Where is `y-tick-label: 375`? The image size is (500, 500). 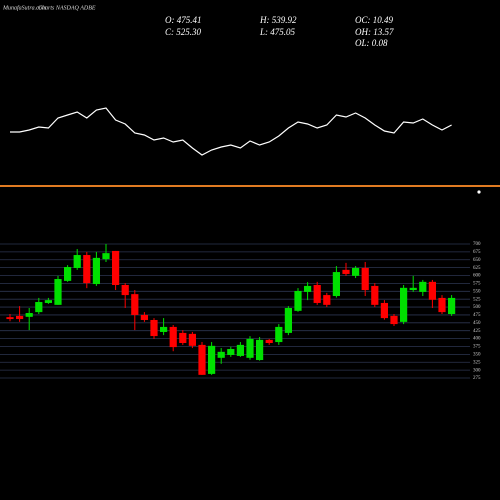
y-tick-label: 375 is located at coordinates (477, 347).